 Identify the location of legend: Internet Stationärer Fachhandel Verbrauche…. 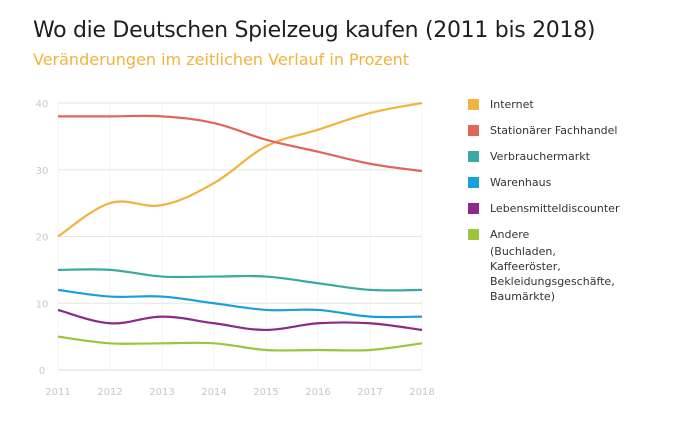
(549, 201).